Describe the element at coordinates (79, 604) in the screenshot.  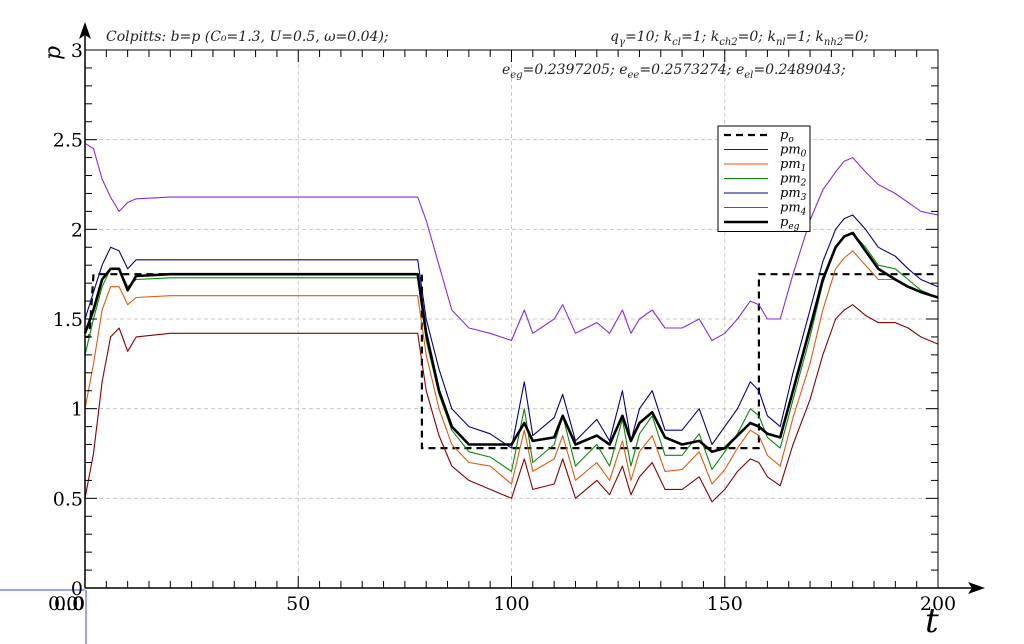
I see `x-tick-label: 0` at that location.